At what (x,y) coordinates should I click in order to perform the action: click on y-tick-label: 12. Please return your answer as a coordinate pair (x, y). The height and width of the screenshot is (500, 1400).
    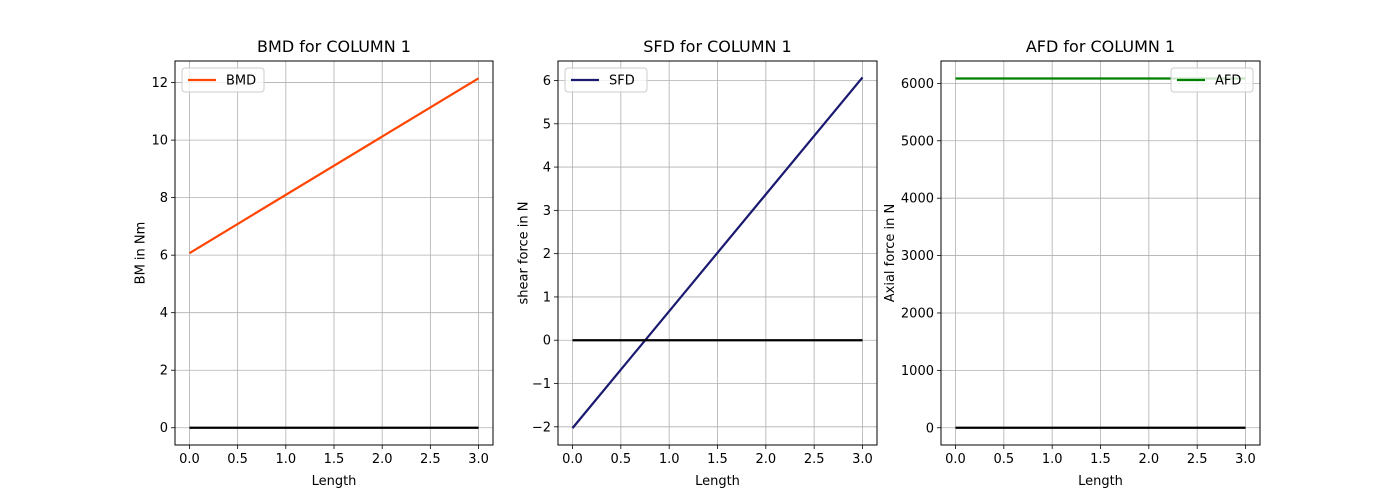
    Looking at the image, I should click on (159, 83).